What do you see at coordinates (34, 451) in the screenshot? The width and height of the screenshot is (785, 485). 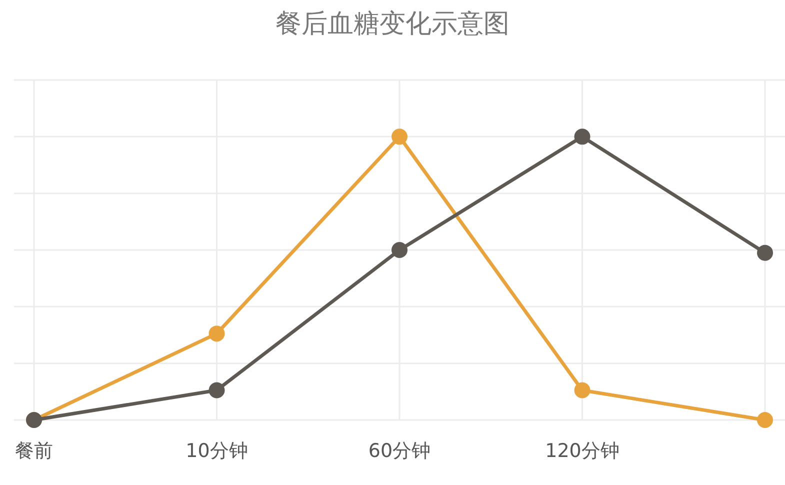 I see `x-tick-label: 餐前` at bounding box center [34, 451].